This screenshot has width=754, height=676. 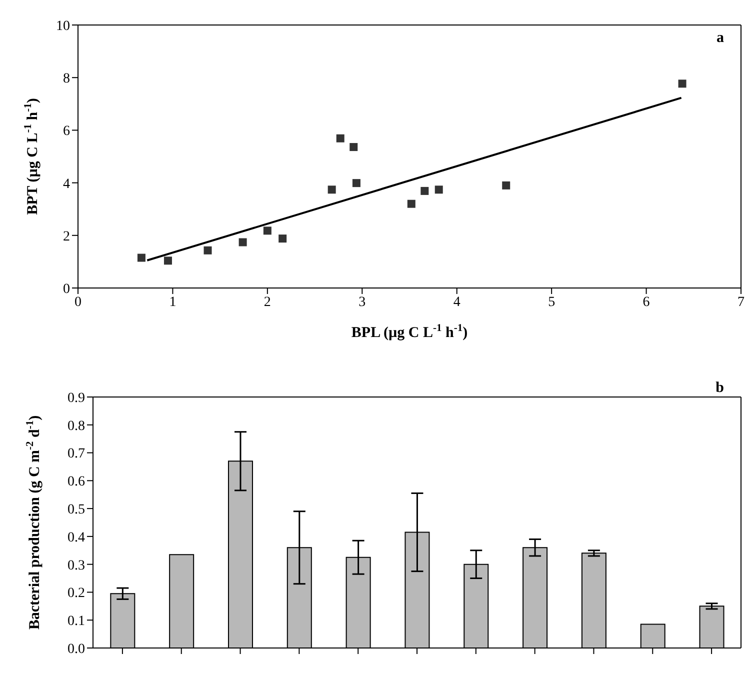 What do you see at coordinates (76, 649) in the screenshot?
I see `y-tick-label: 0.0` at bounding box center [76, 649].